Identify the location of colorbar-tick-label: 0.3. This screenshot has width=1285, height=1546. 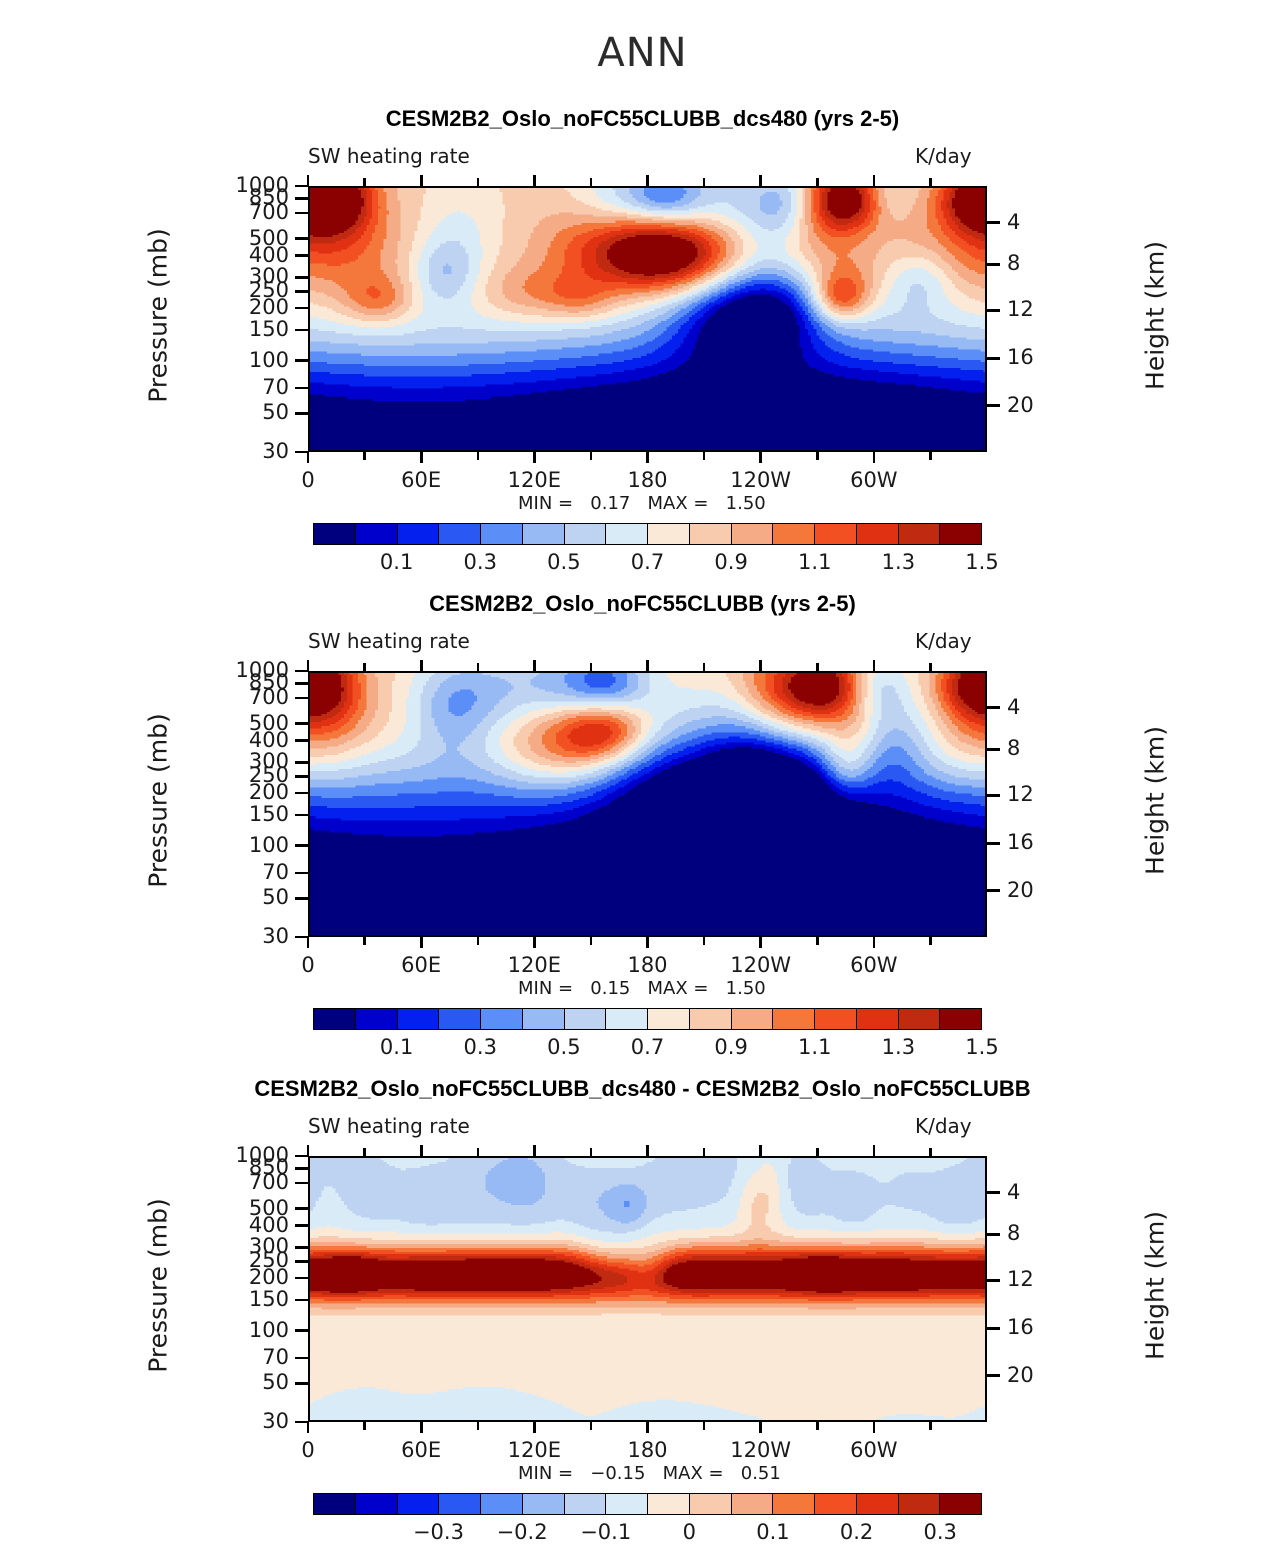
(480, 1047).